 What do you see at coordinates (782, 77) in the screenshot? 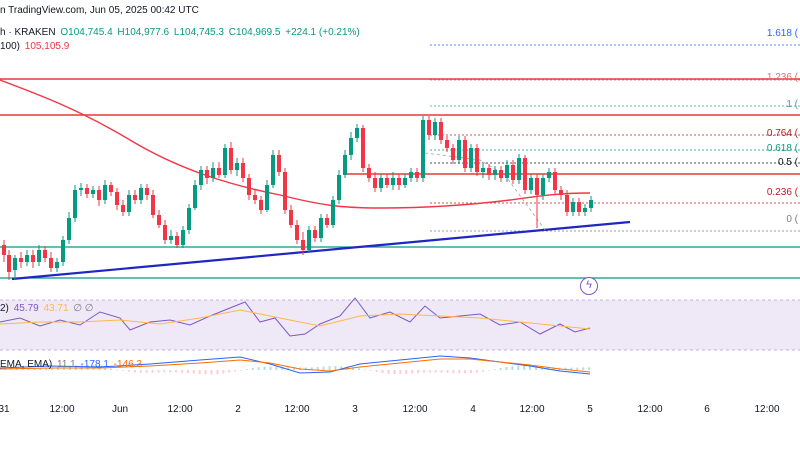
I see `fib-label-1236: 1.236 (` at bounding box center [782, 77].